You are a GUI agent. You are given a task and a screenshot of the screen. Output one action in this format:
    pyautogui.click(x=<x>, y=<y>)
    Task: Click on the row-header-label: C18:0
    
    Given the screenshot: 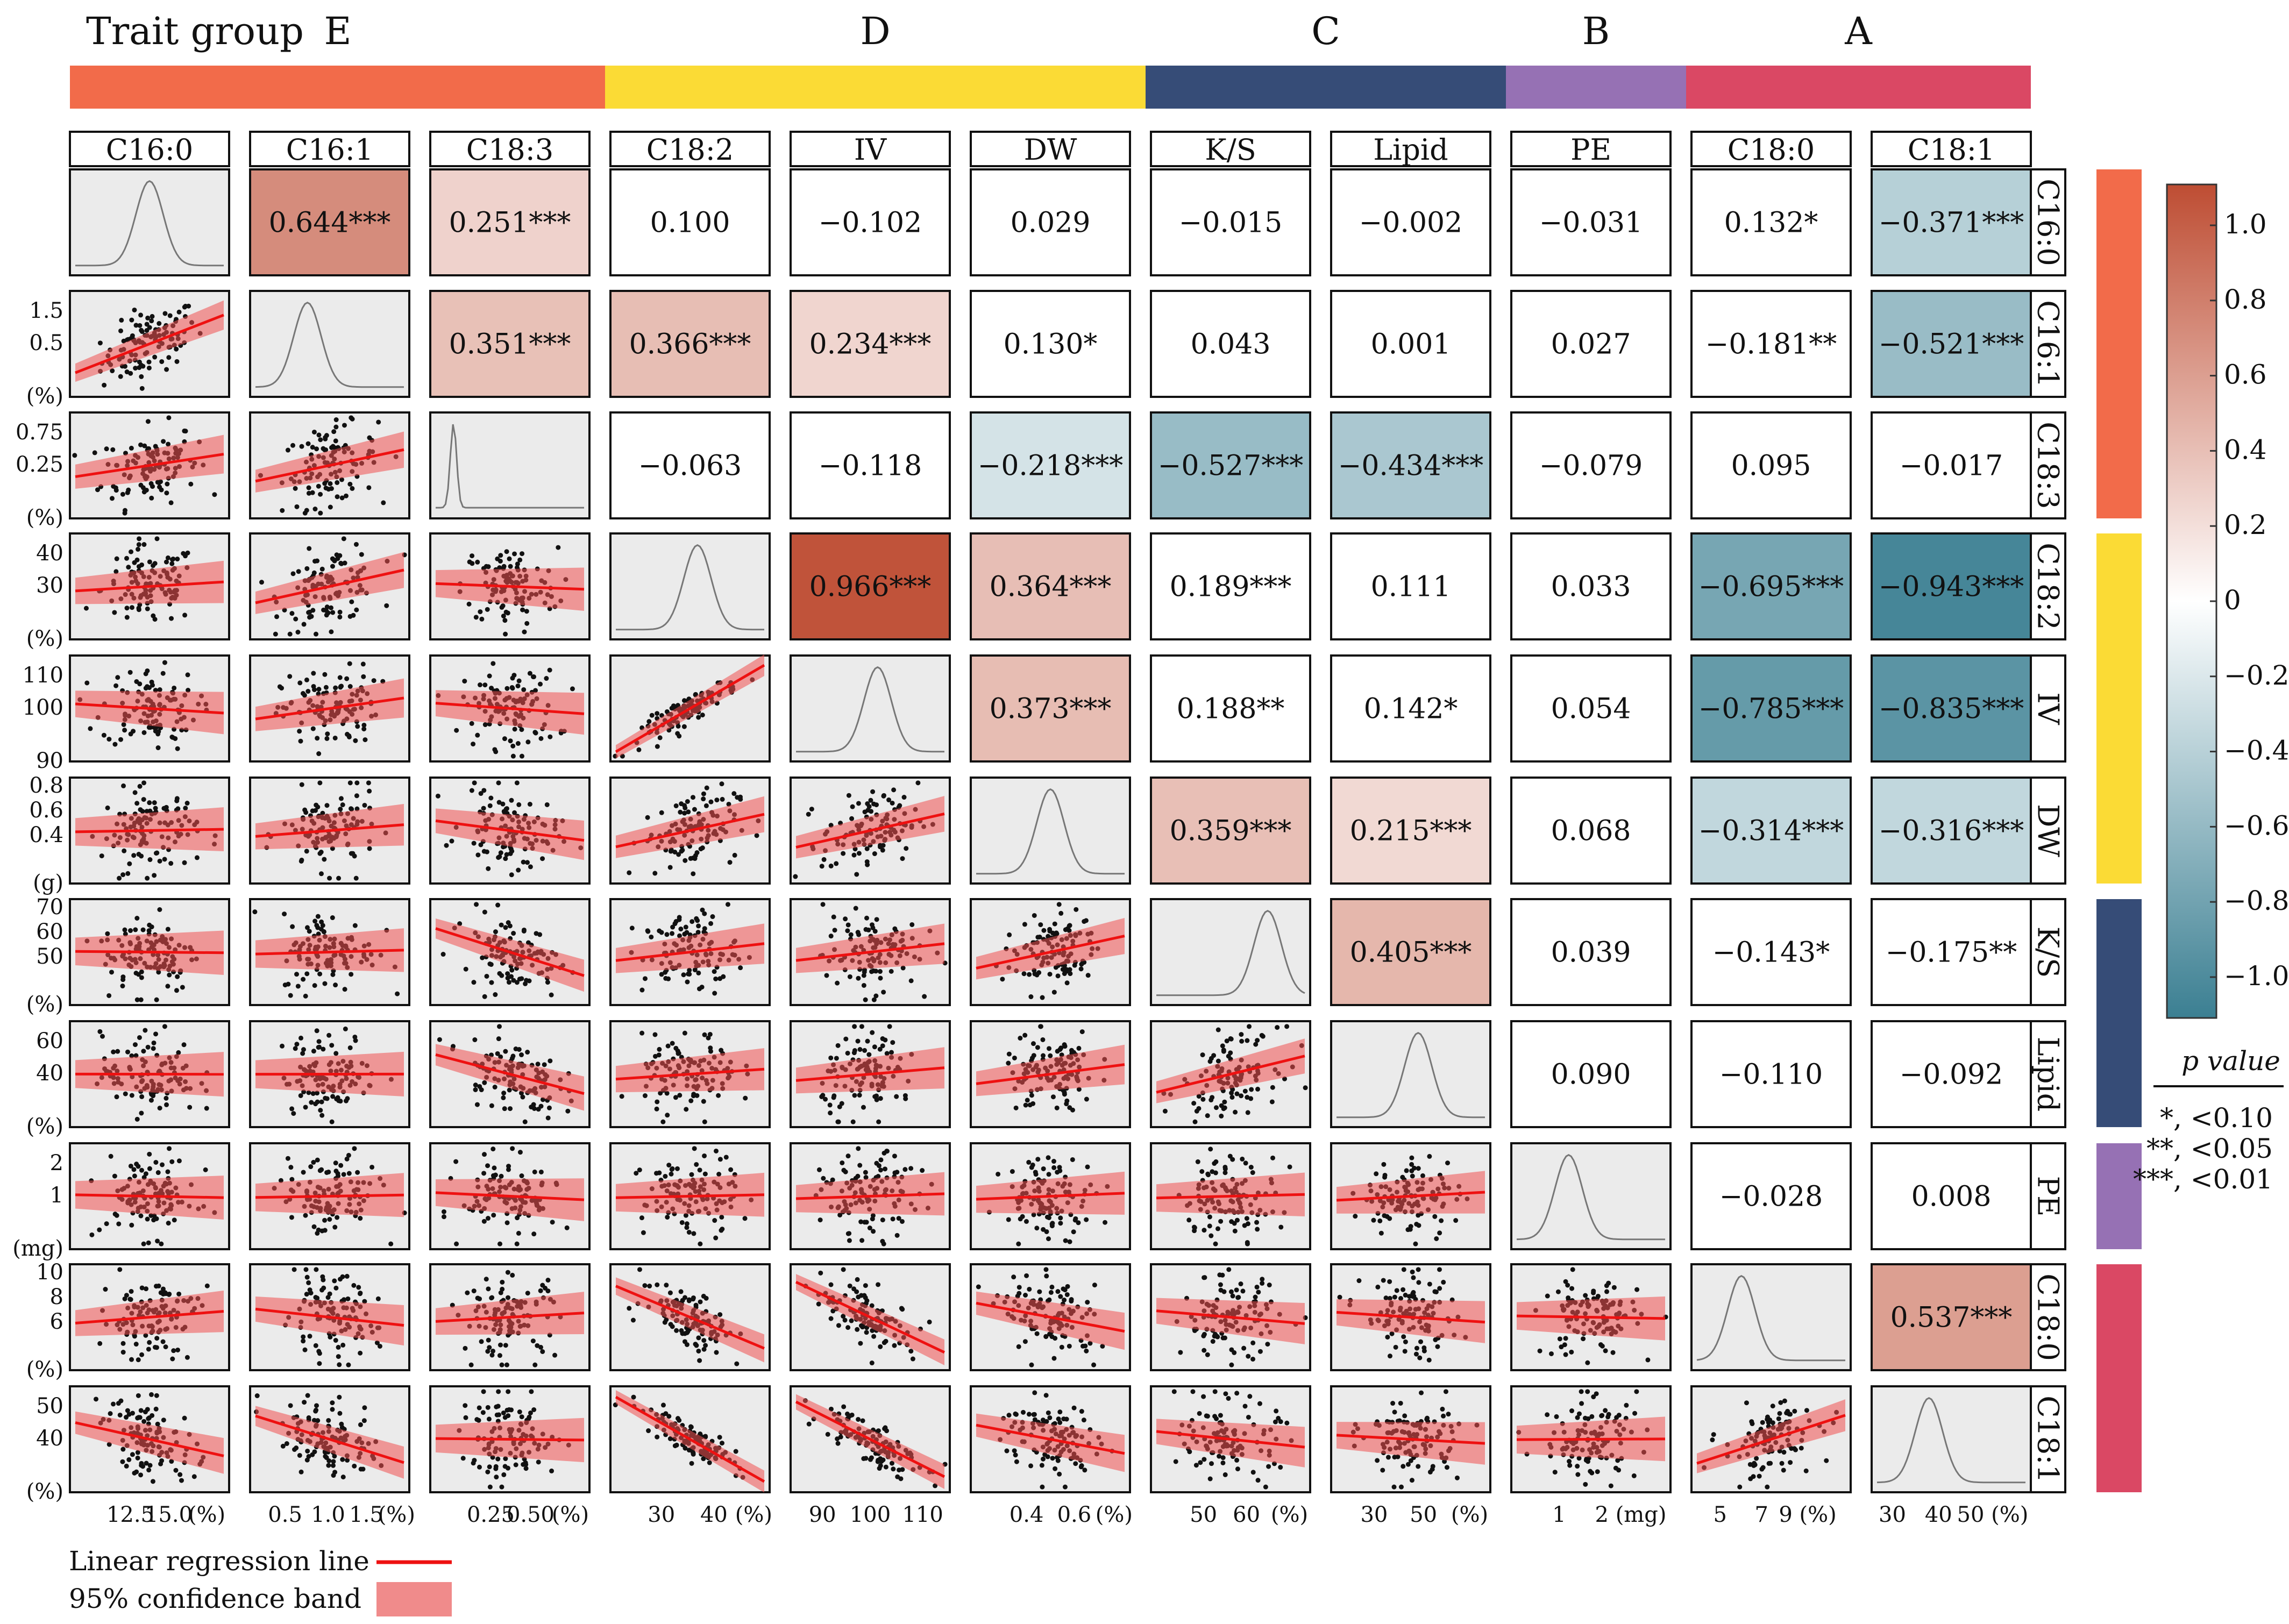 What is the action you would take?
    pyautogui.click(x=2048, y=1317)
    